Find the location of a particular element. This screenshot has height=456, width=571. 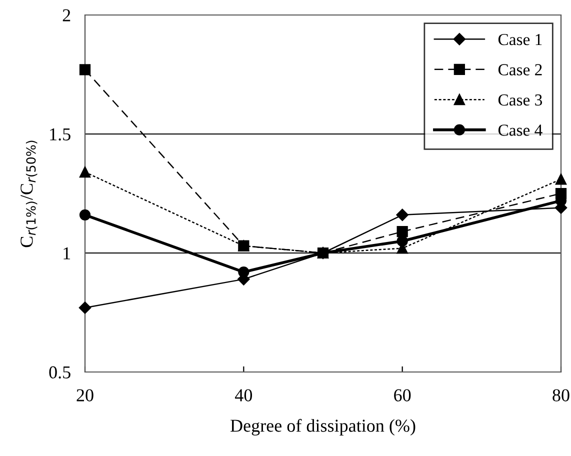

x-tick-label: 40 is located at coordinates (243, 395).